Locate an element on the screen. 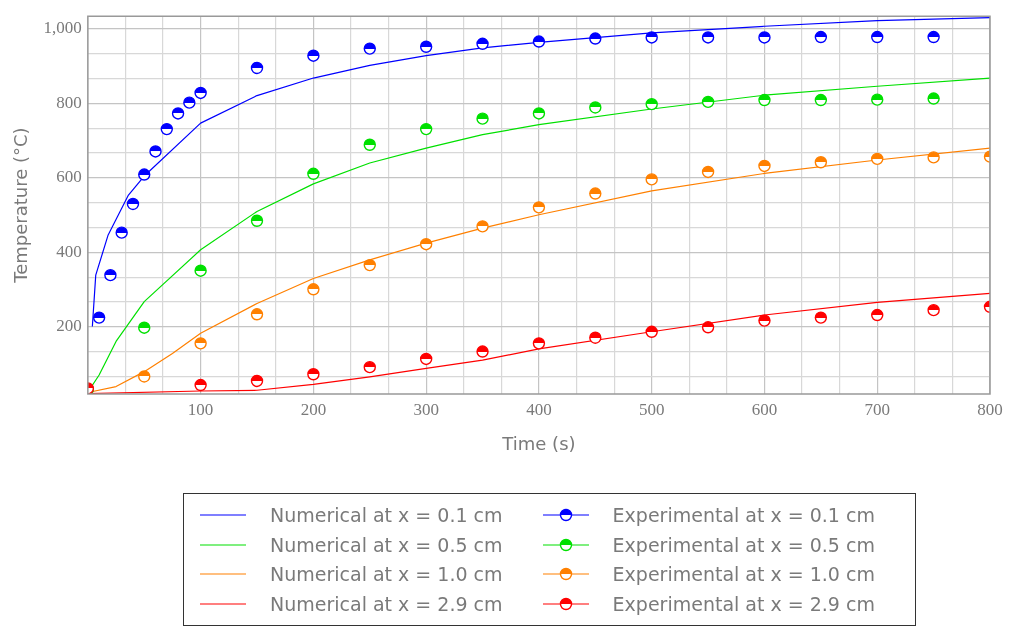 The image size is (1011, 637). legend-label: Experimental at x = 0.1 cm is located at coordinates (743, 514).